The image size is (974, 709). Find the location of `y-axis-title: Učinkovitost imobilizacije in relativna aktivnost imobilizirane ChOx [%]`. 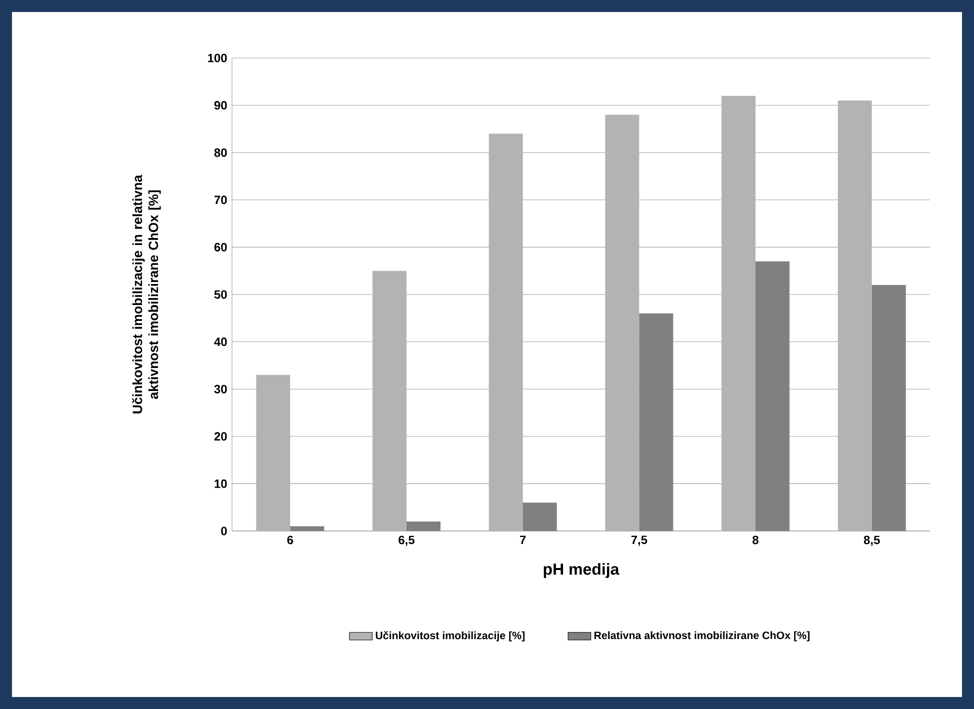

y-axis-title: Učinkovitost imobilizacije in relativna aktivnost imobilizirane ChOx [%] is located at coordinates (146, 294).